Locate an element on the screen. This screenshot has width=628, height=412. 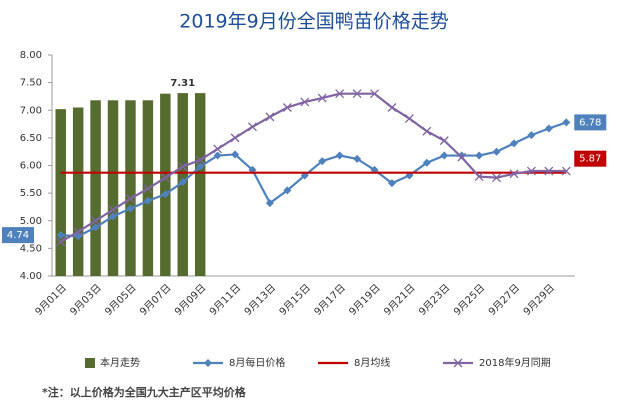
value-label: 7.31 is located at coordinates (182, 83).